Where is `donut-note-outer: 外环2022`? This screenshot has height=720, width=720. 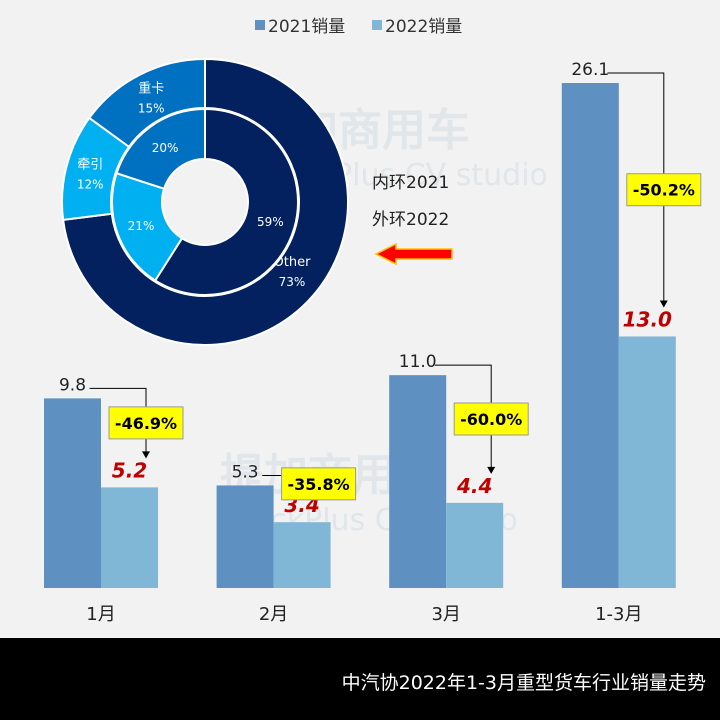 donut-note-outer: 外环2022 is located at coordinates (410, 220).